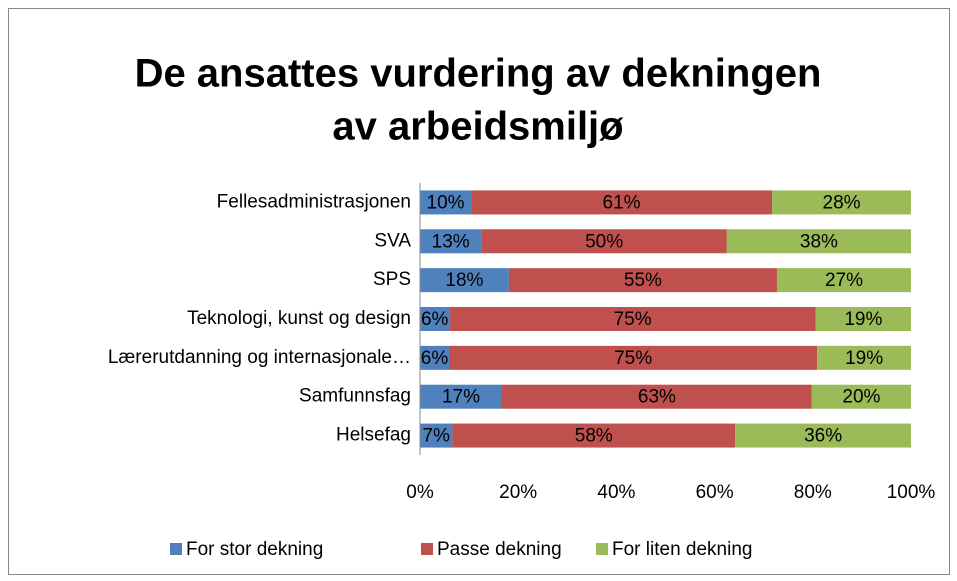 This screenshot has height=581, width=957. I want to click on data-label: 50%, so click(604, 241).